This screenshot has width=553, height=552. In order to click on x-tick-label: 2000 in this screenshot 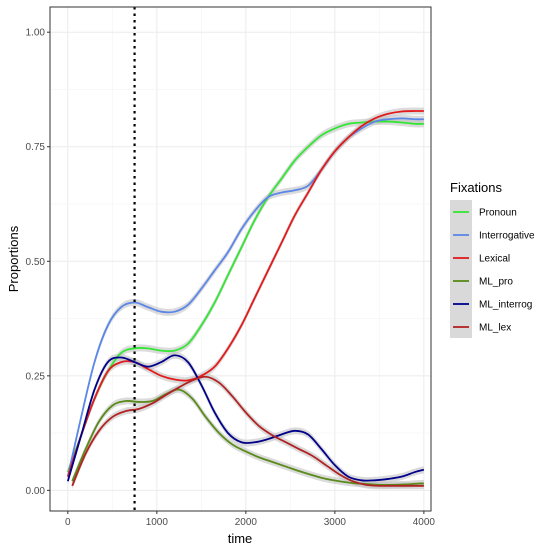, I will do `click(246, 522)`.